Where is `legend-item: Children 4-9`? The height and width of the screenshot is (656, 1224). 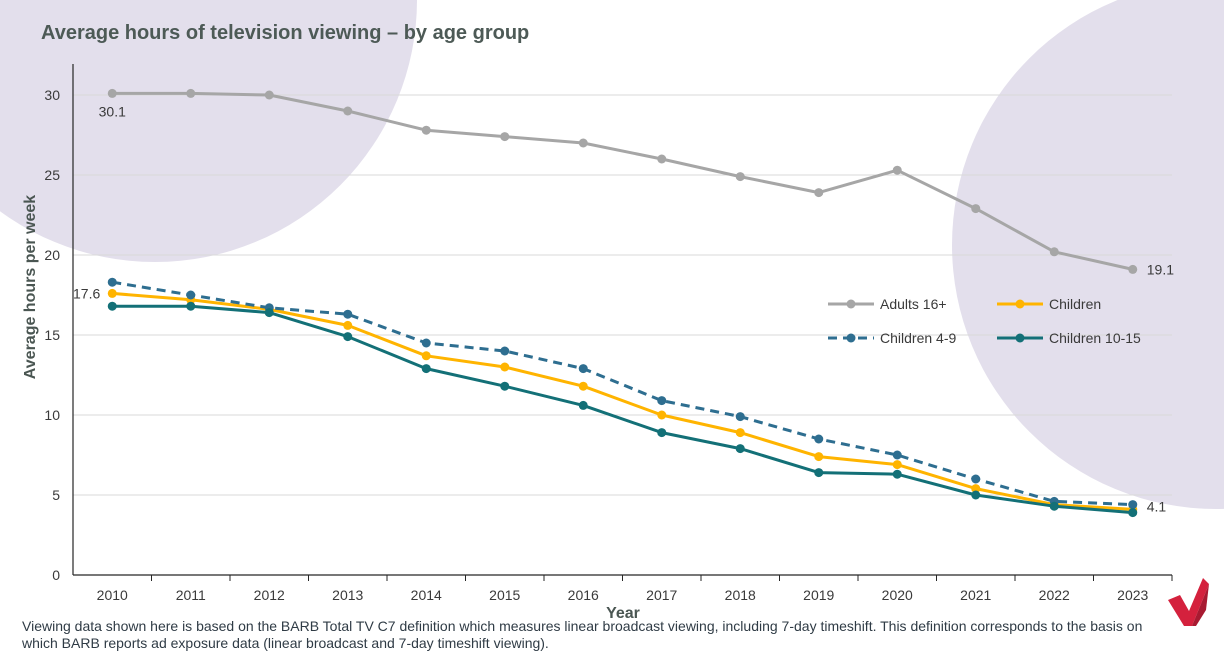 legend-item: Children 4-9 is located at coordinates (892, 338).